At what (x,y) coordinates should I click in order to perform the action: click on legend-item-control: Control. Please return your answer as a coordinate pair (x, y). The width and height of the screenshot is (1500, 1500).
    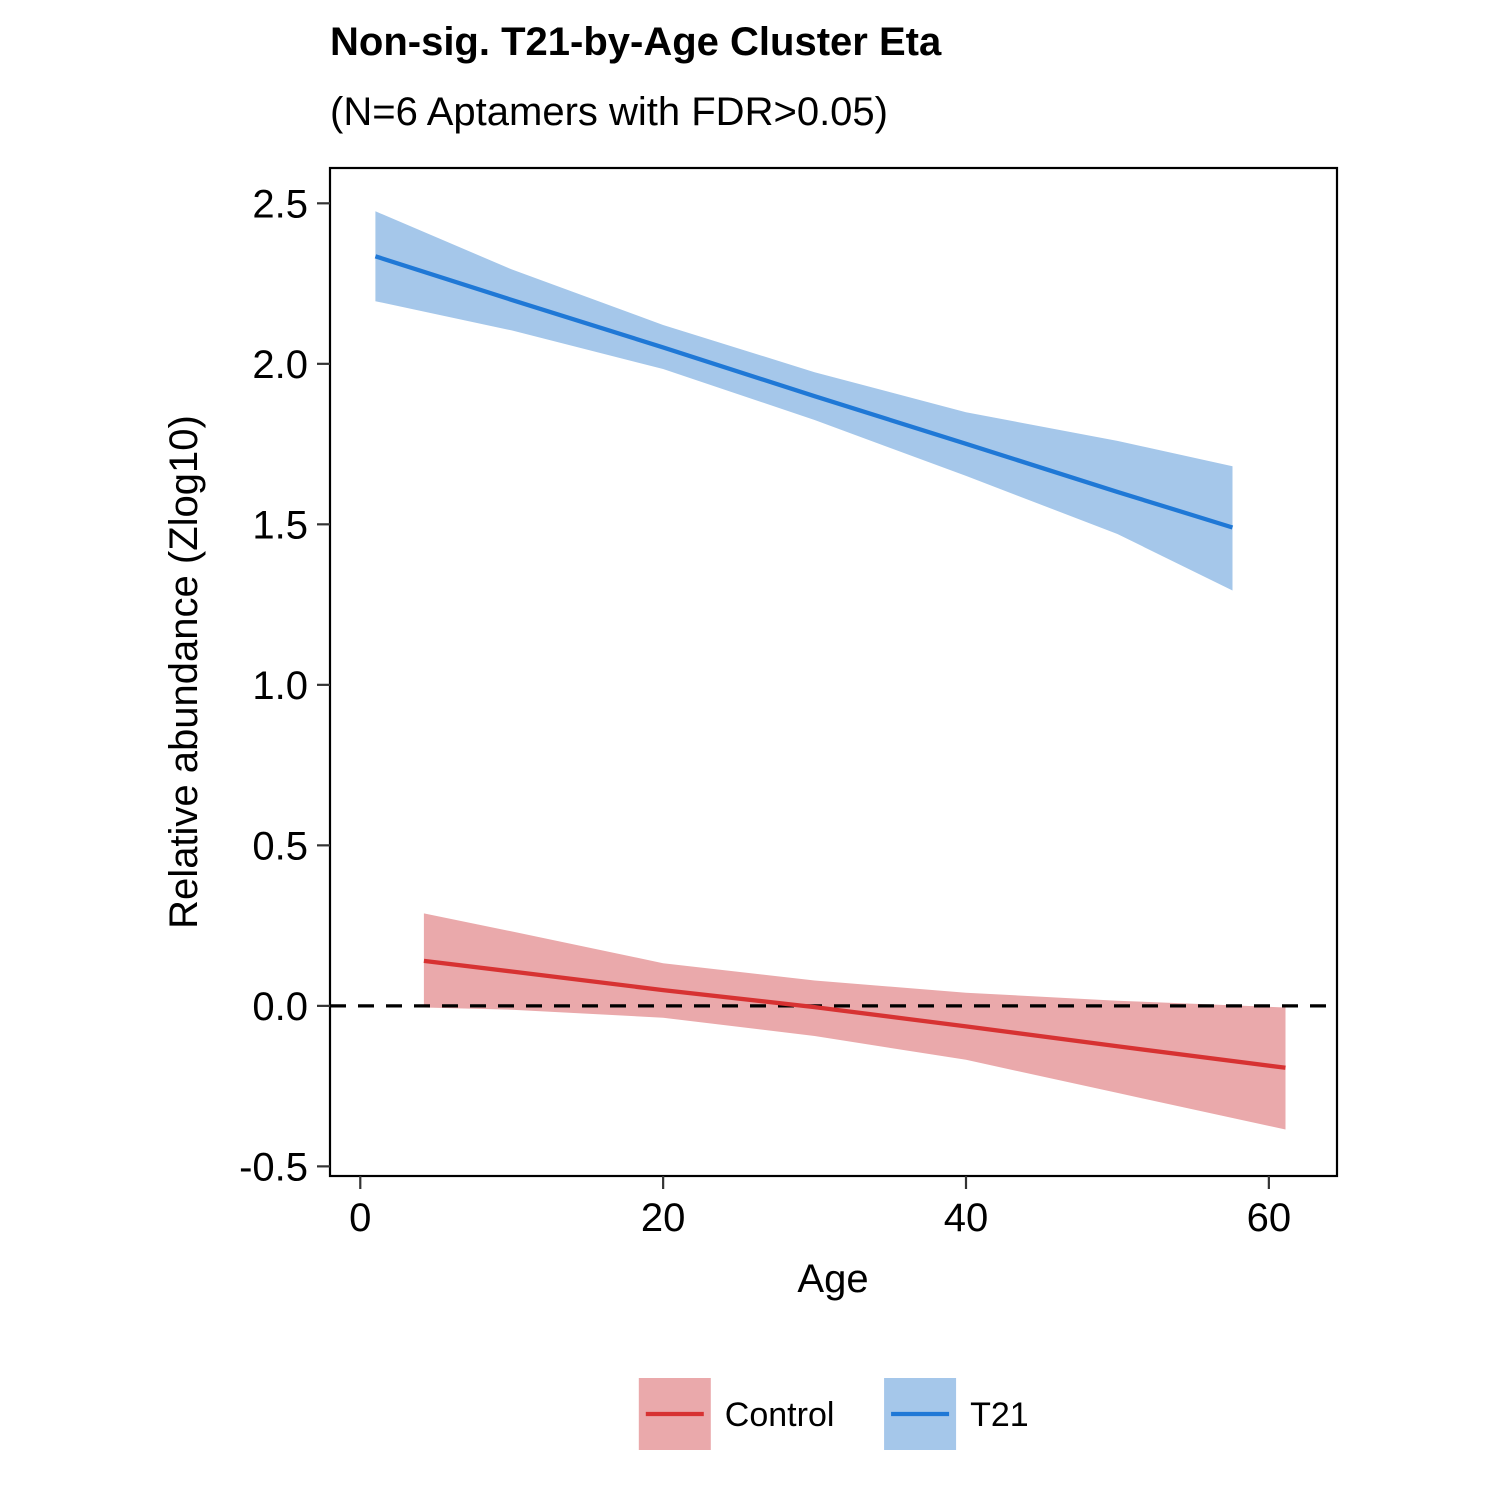
    Looking at the image, I should click on (736, 1414).